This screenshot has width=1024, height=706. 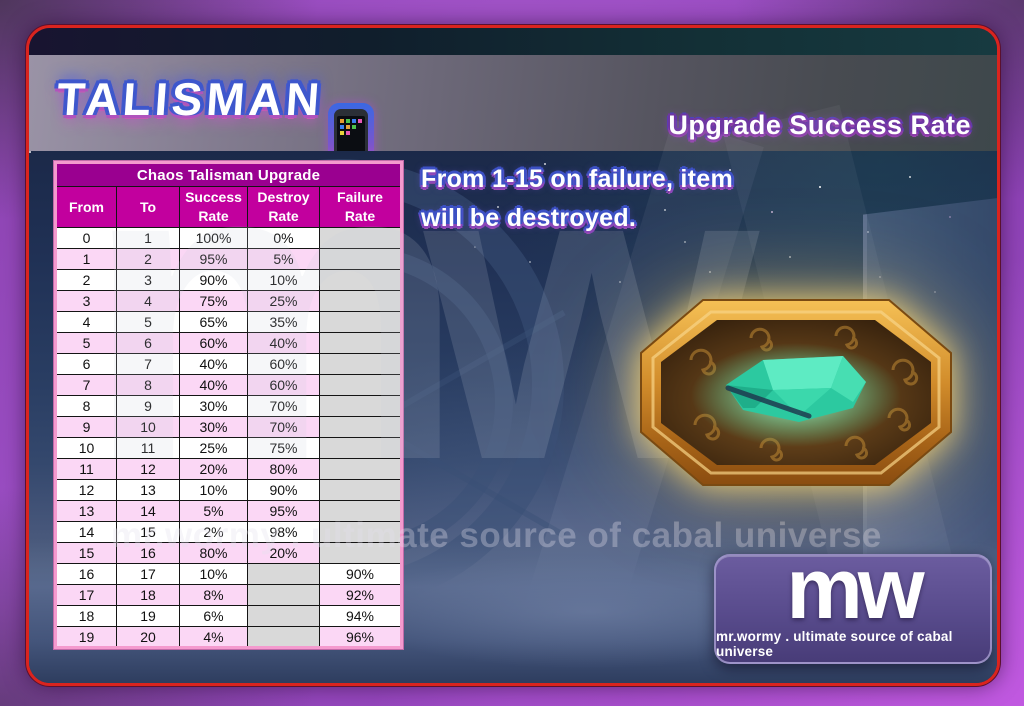 I want to click on cell-destroy-rate: 5%, so click(x=283, y=259).